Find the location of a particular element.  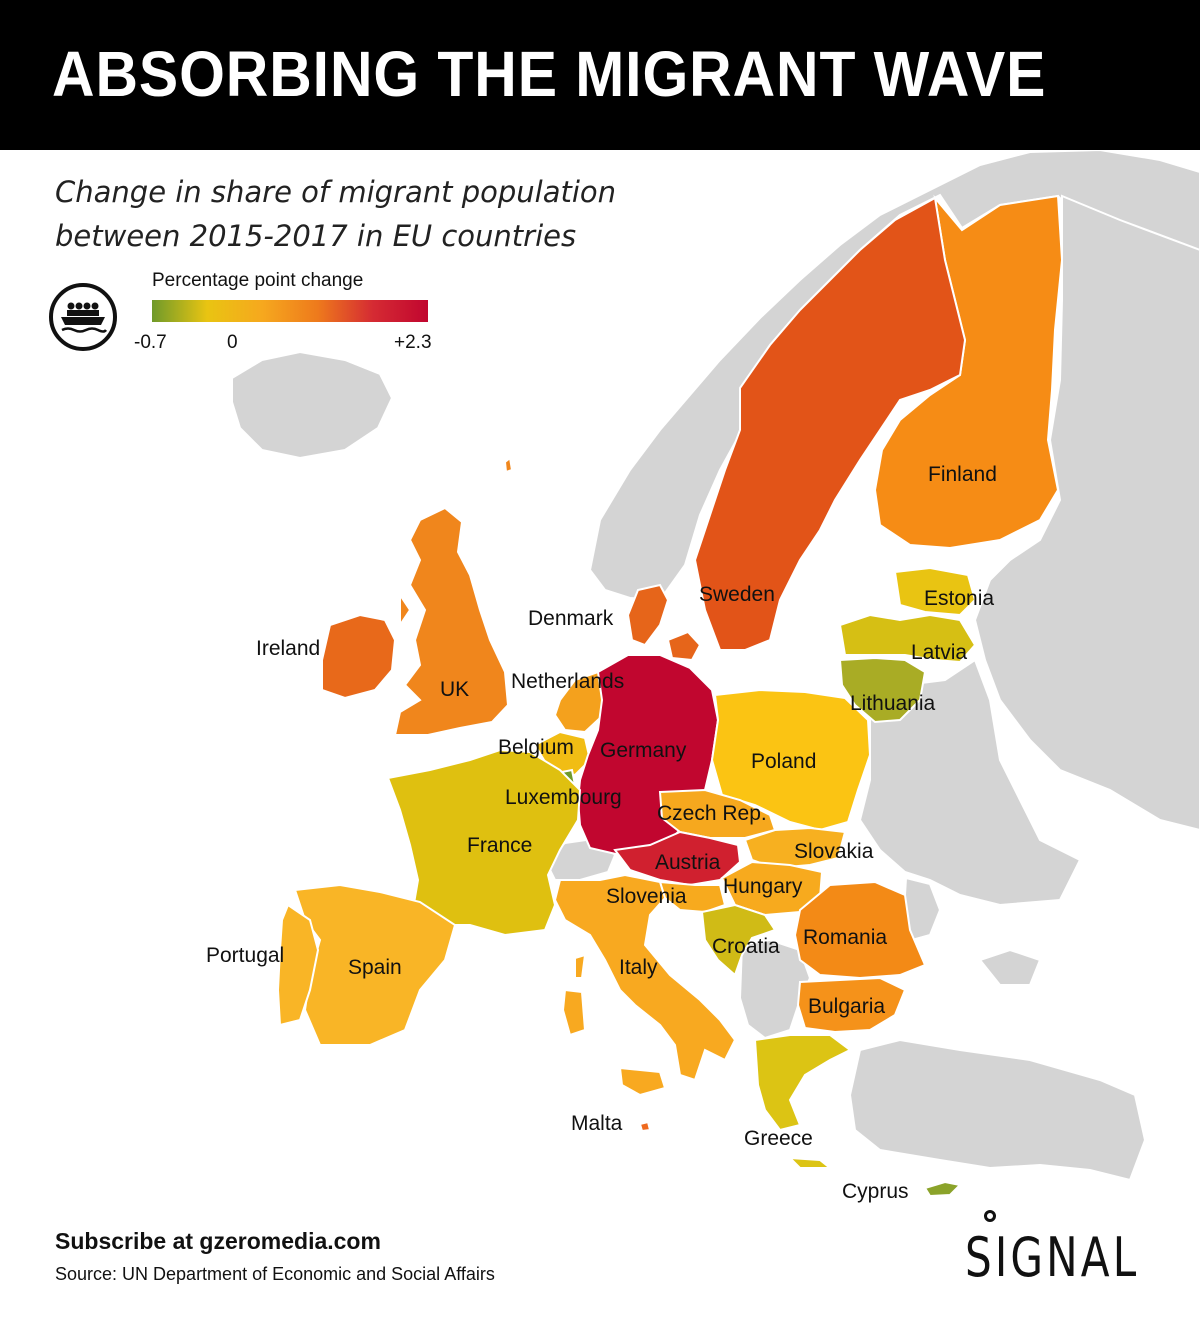

iceland-shape is located at coordinates (312, 405).